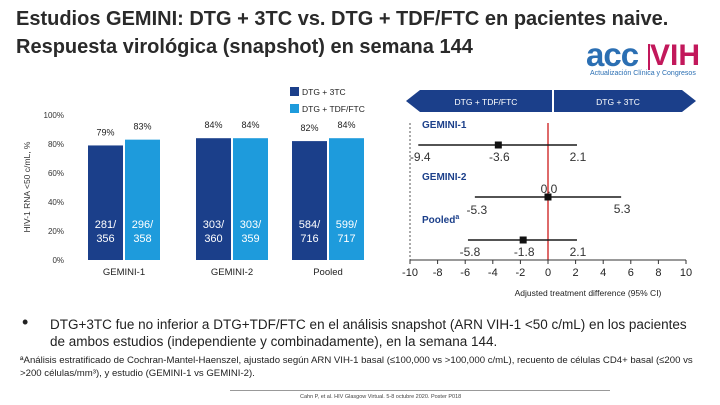 This screenshot has width=720, height=405. What do you see at coordinates (413, 101) in the screenshot?
I see `header-left-arrow-icon` at bounding box center [413, 101].